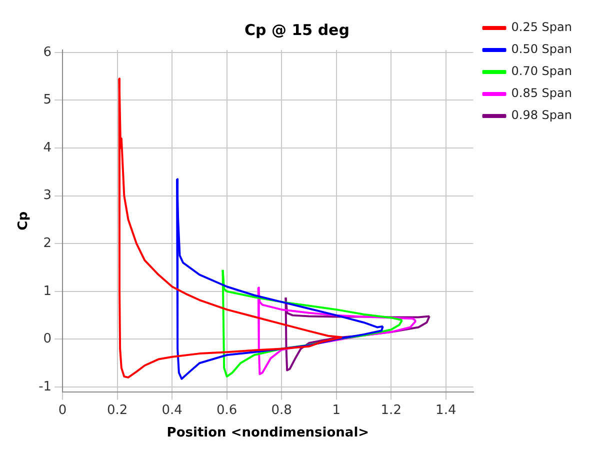 The height and width of the screenshot is (457, 598). Describe the element at coordinates (47, 339) in the screenshot. I see `y-tick-label: 0` at that location.